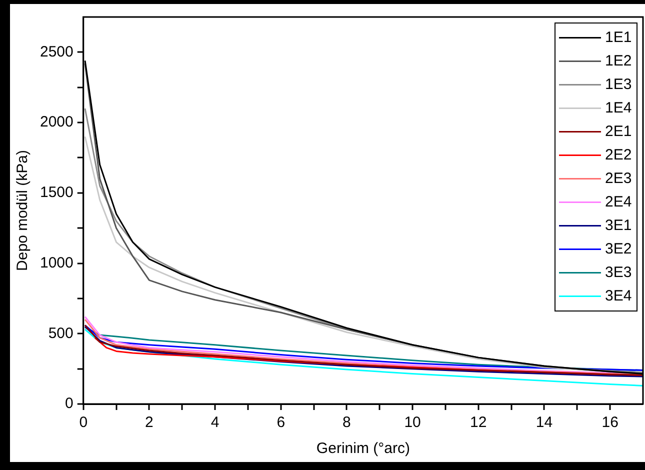 The image size is (645, 470). What do you see at coordinates (57, 51) in the screenshot?
I see `y-tick-label: 2500` at bounding box center [57, 51].